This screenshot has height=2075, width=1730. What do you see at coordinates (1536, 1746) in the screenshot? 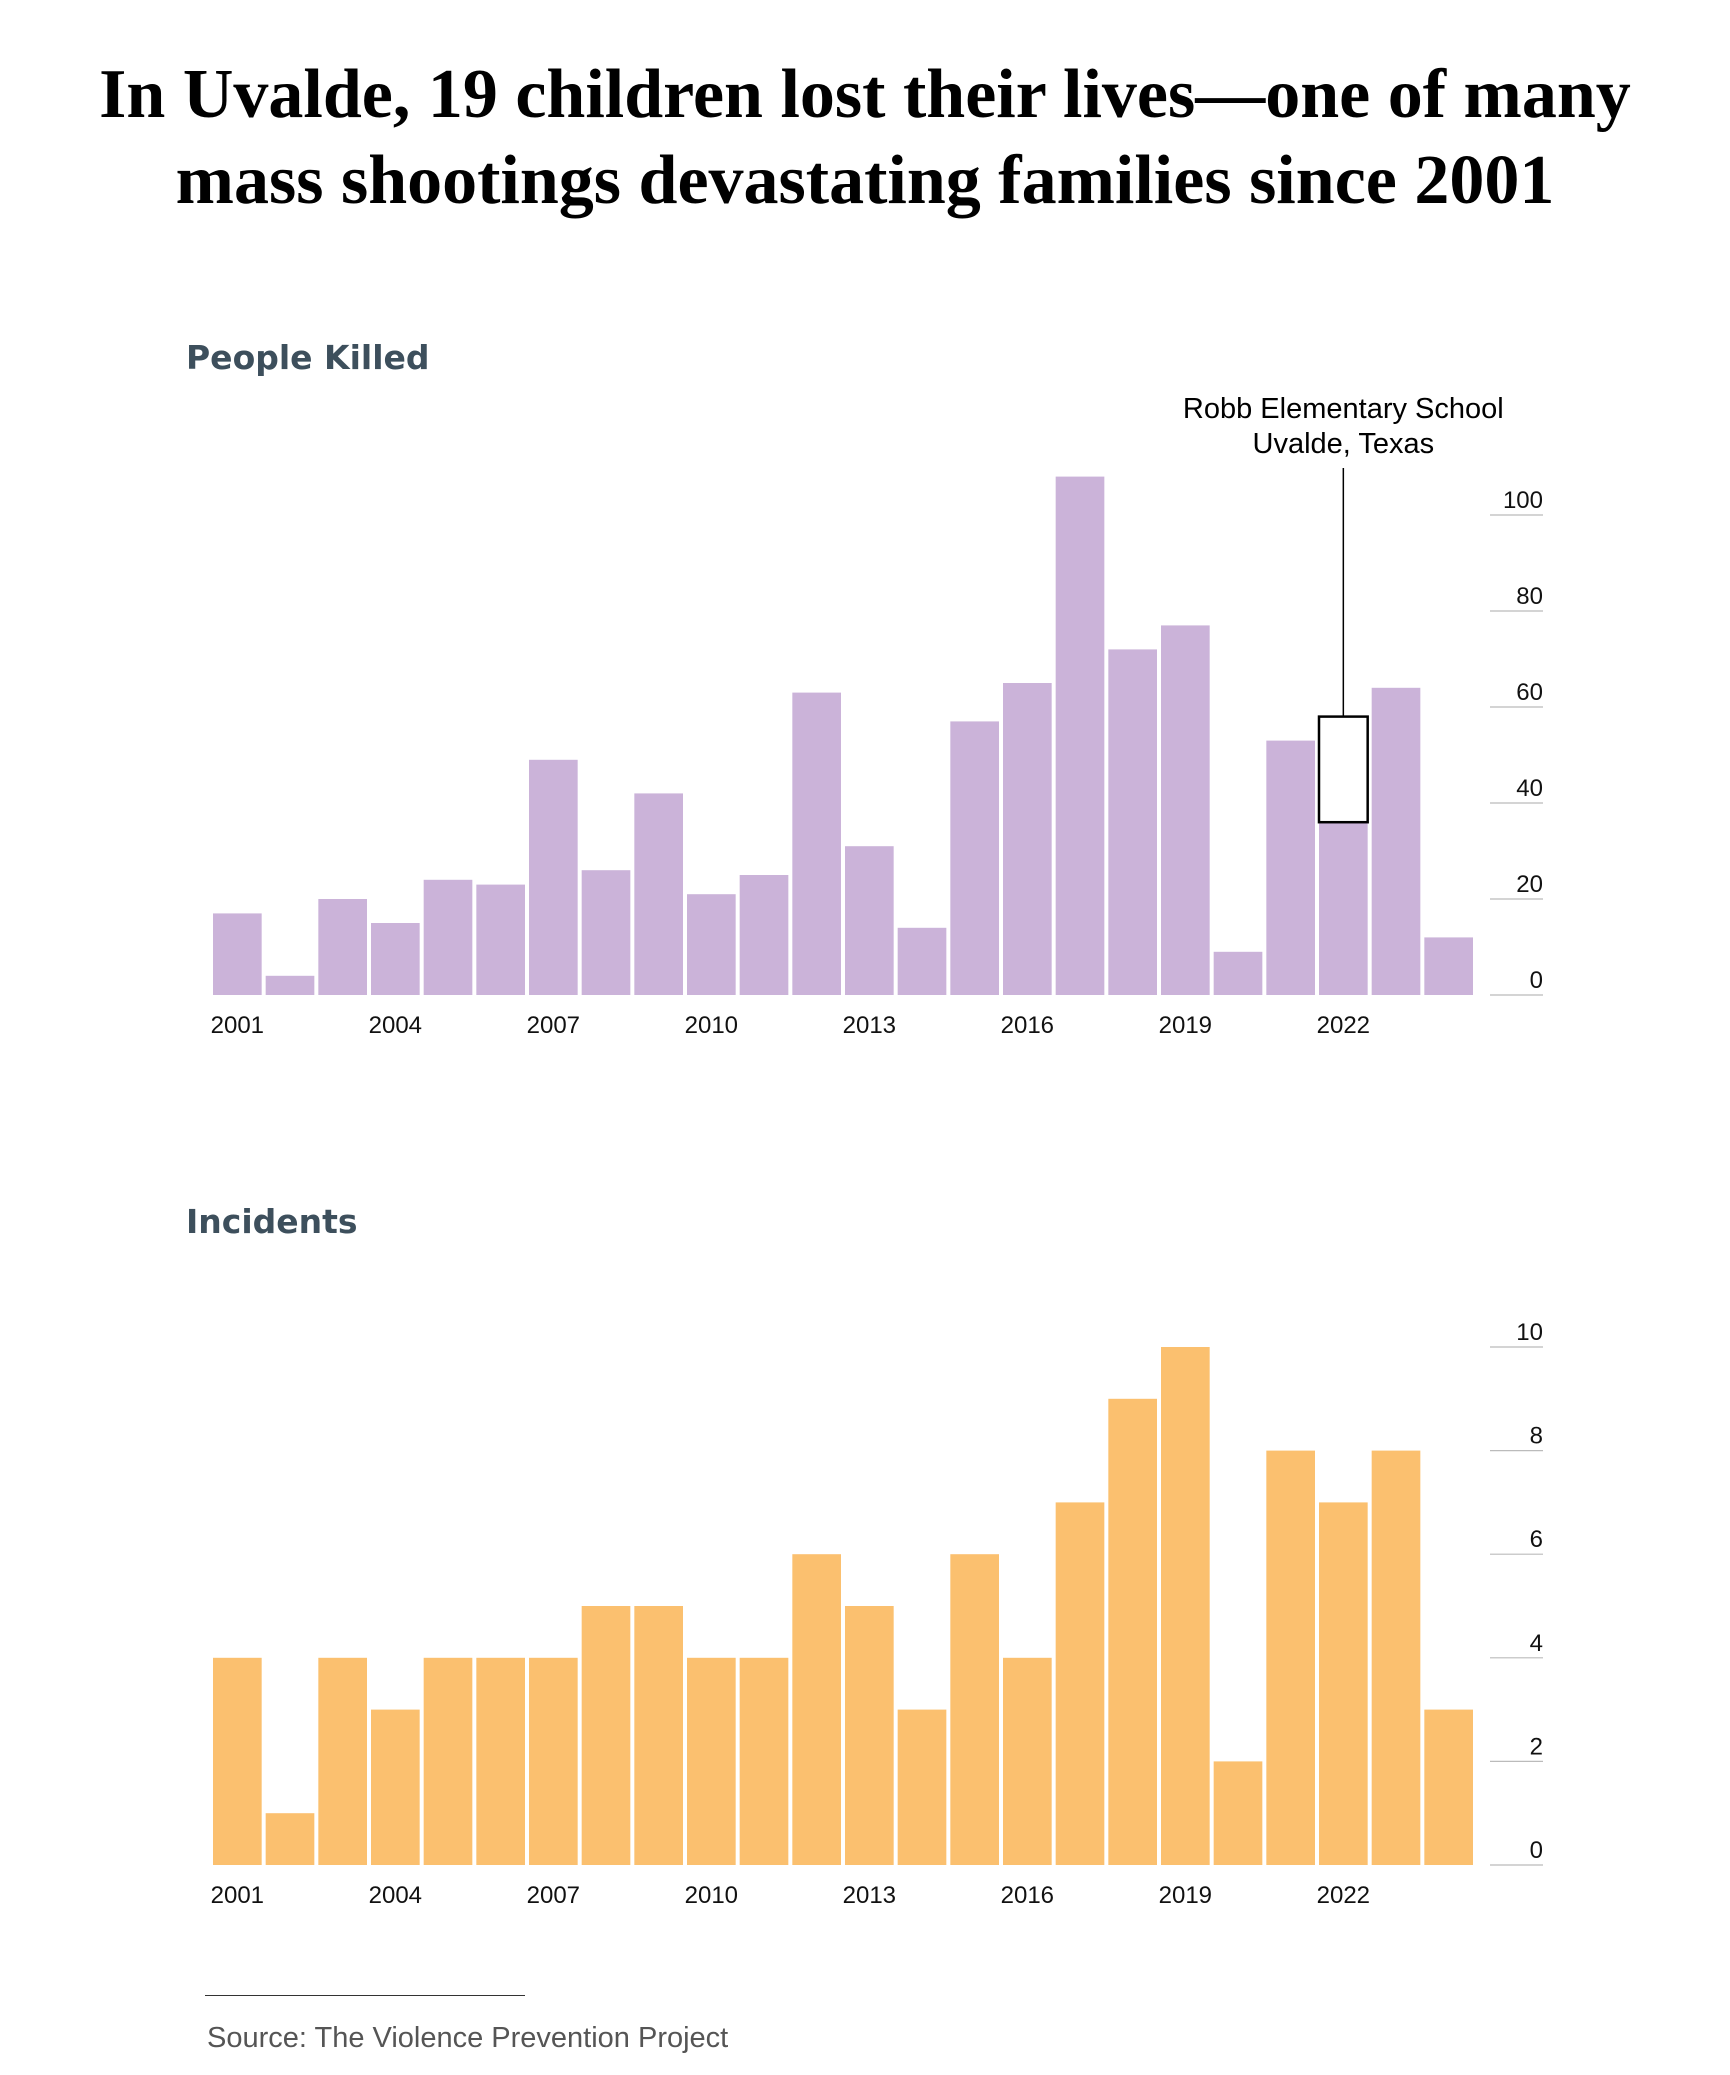
I see `y-tick-label: 2` at bounding box center [1536, 1746].